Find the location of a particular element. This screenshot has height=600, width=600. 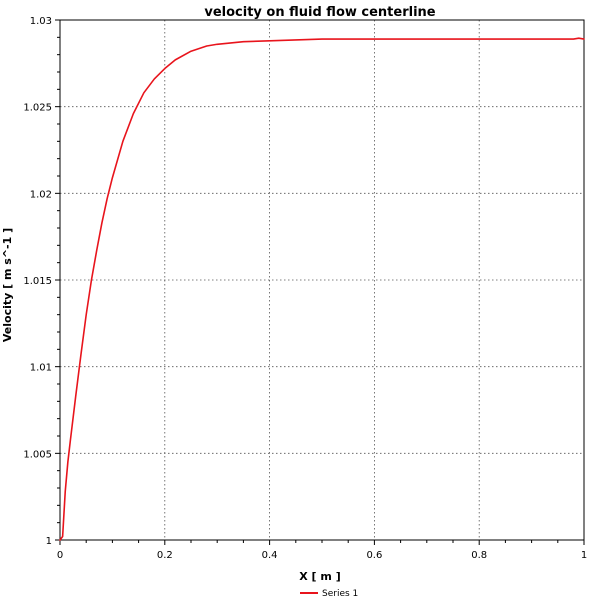

y-axis-label: Velocity [ m s^-1 ] is located at coordinates (7, 285).